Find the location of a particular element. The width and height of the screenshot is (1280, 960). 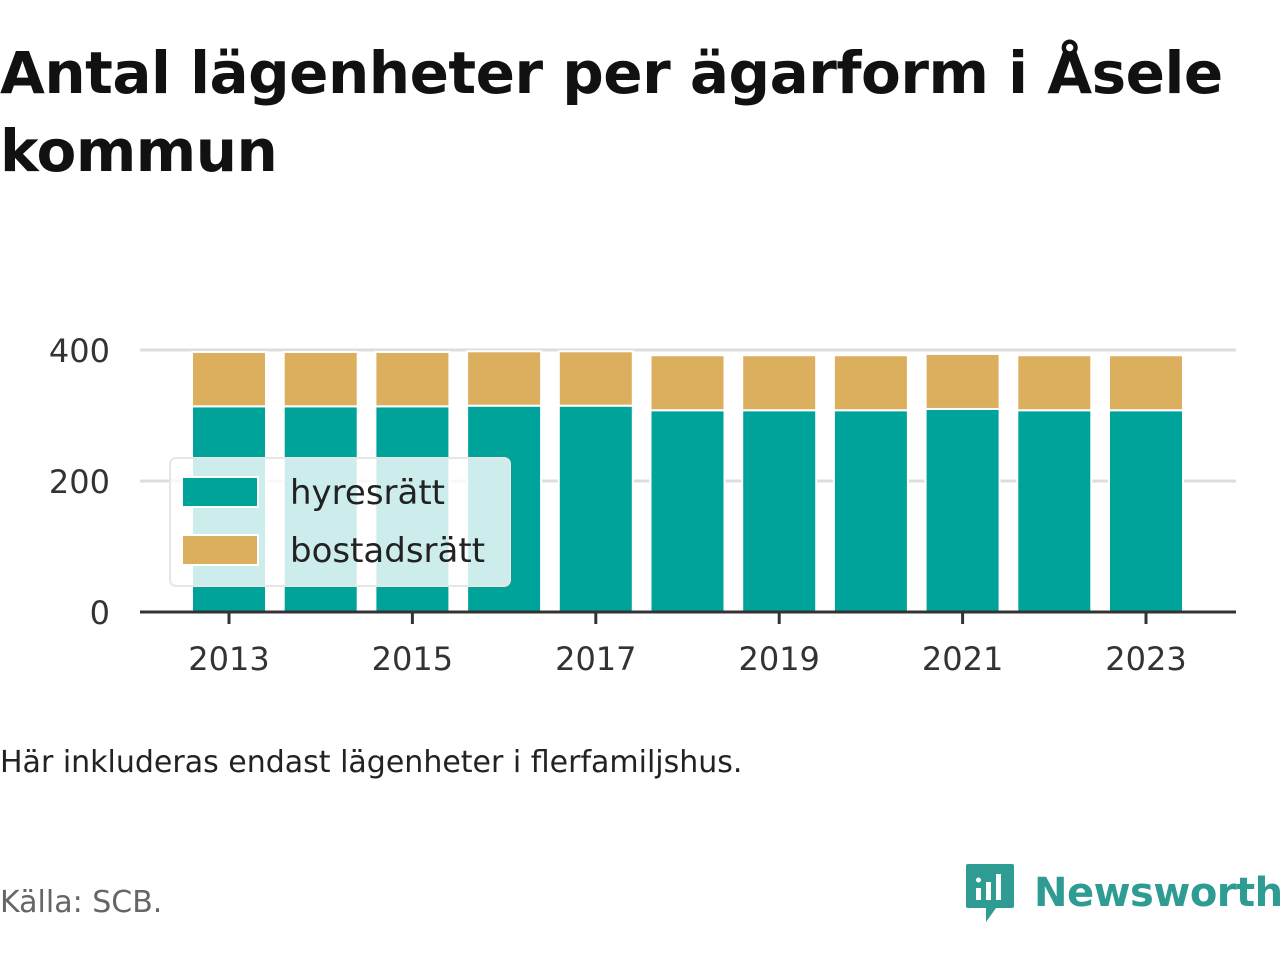

legend-swatch-bostadsrätt is located at coordinates (220, 550).